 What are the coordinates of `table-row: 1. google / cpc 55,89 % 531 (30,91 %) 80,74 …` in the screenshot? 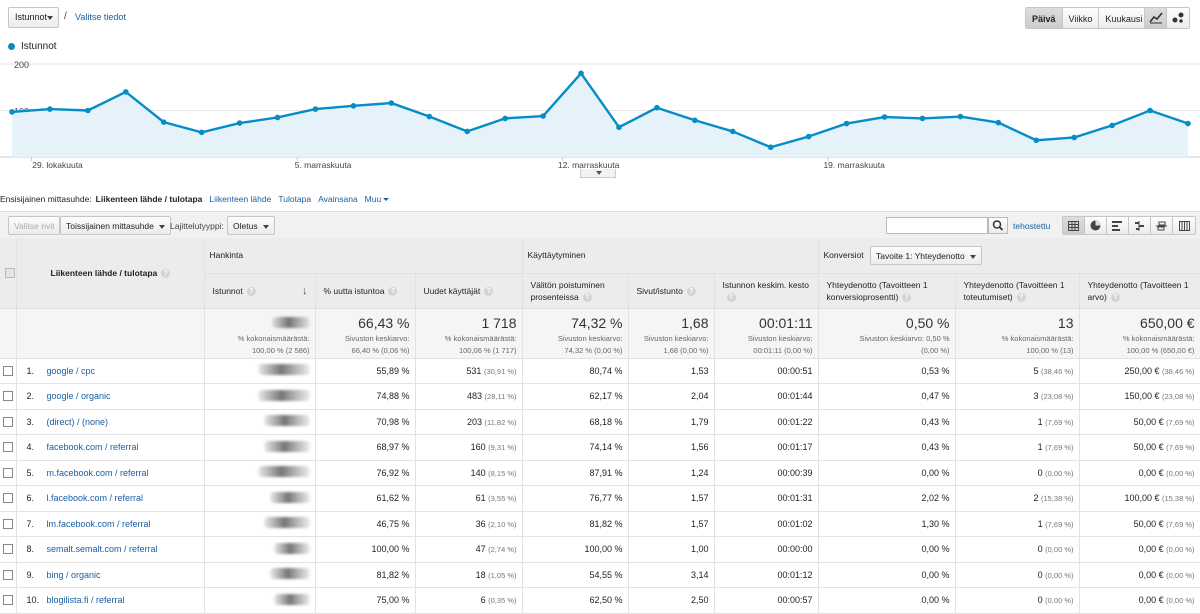 It's located at (600, 371).